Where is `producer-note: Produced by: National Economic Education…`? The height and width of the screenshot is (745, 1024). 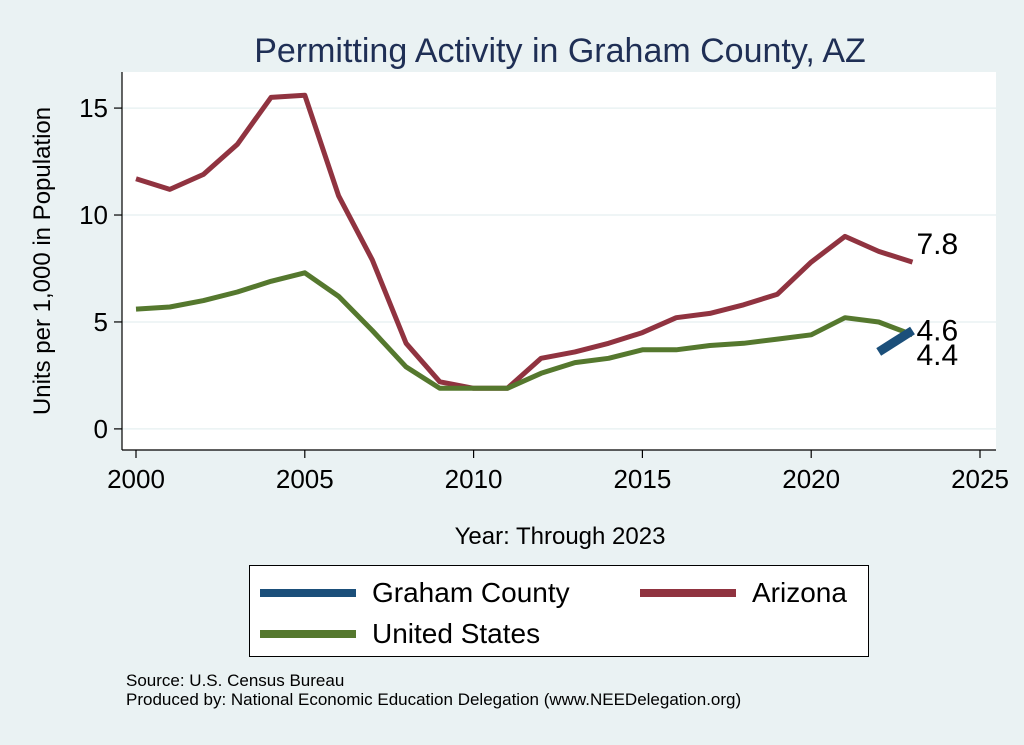
producer-note: Produced by: National Economic Education… is located at coordinates (434, 699).